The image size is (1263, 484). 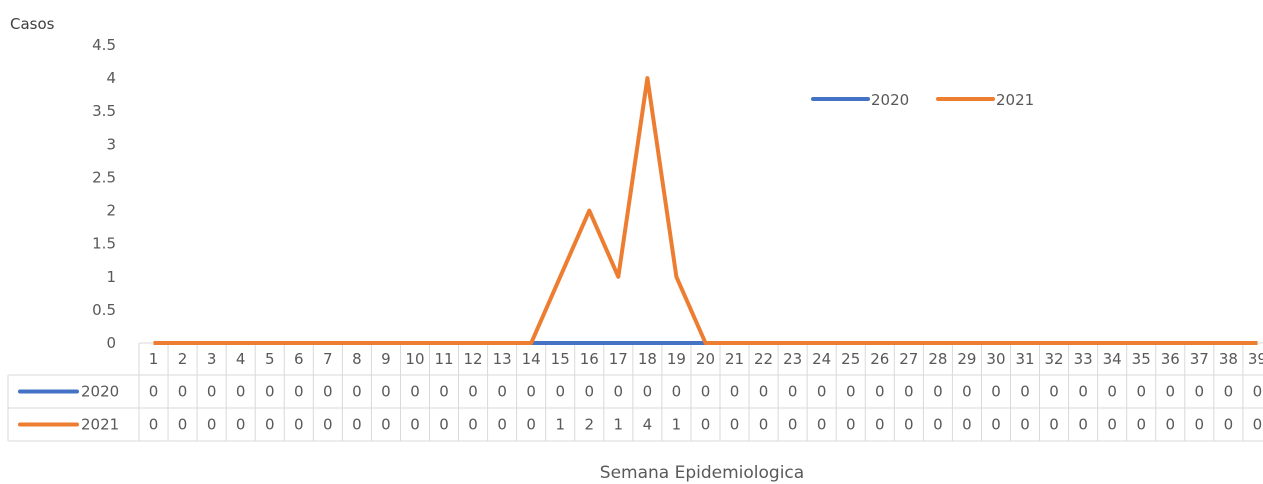 What do you see at coordinates (104, 111) in the screenshot?
I see `y-tick-label: 3.5` at bounding box center [104, 111].